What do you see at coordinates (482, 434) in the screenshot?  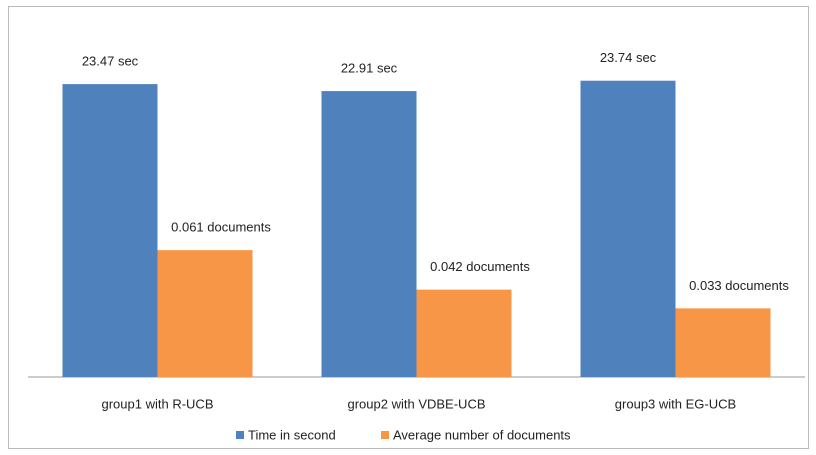 I see `legend-label: Average number of documents` at bounding box center [482, 434].